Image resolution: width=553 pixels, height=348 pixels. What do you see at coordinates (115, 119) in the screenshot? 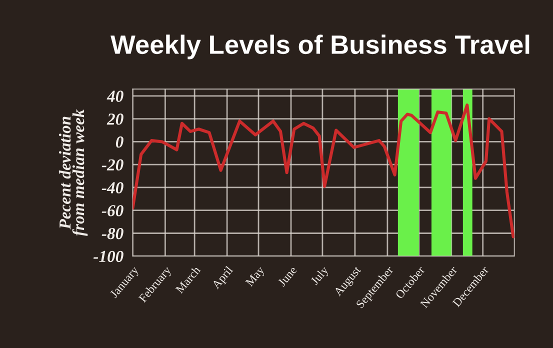
I see `y-tick-label: 20` at bounding box center [115, 119].